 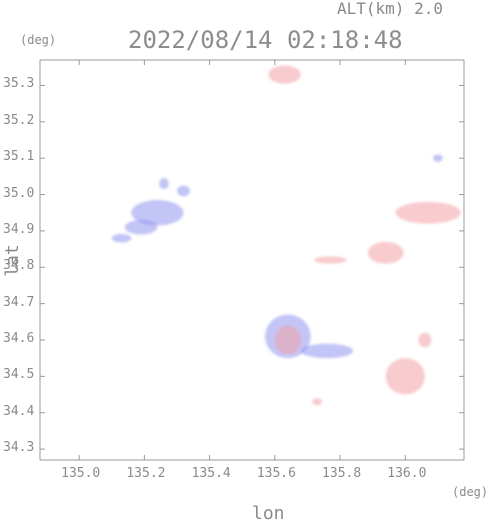 I want to click on echo-west-main, so click(x=157, y=213).